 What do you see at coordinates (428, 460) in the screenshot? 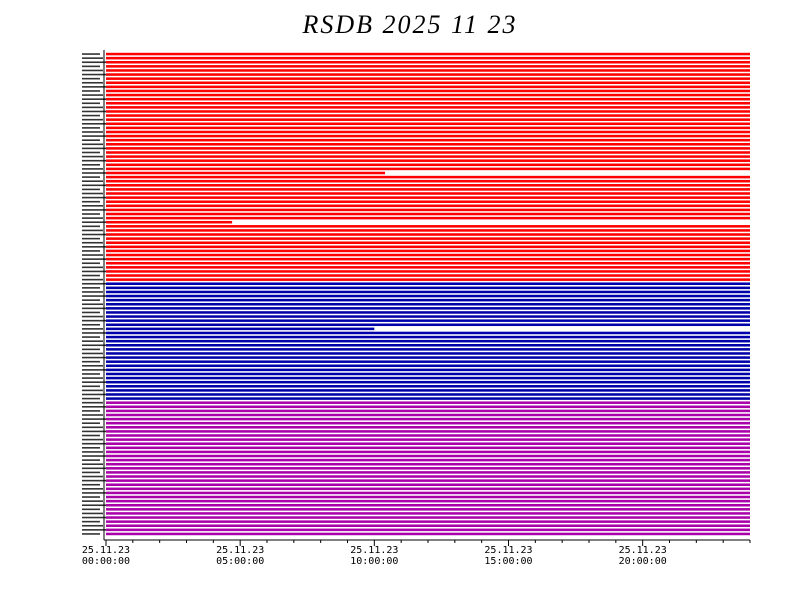
I see `data-row-g2-r14` at bounding box center [428, 460].